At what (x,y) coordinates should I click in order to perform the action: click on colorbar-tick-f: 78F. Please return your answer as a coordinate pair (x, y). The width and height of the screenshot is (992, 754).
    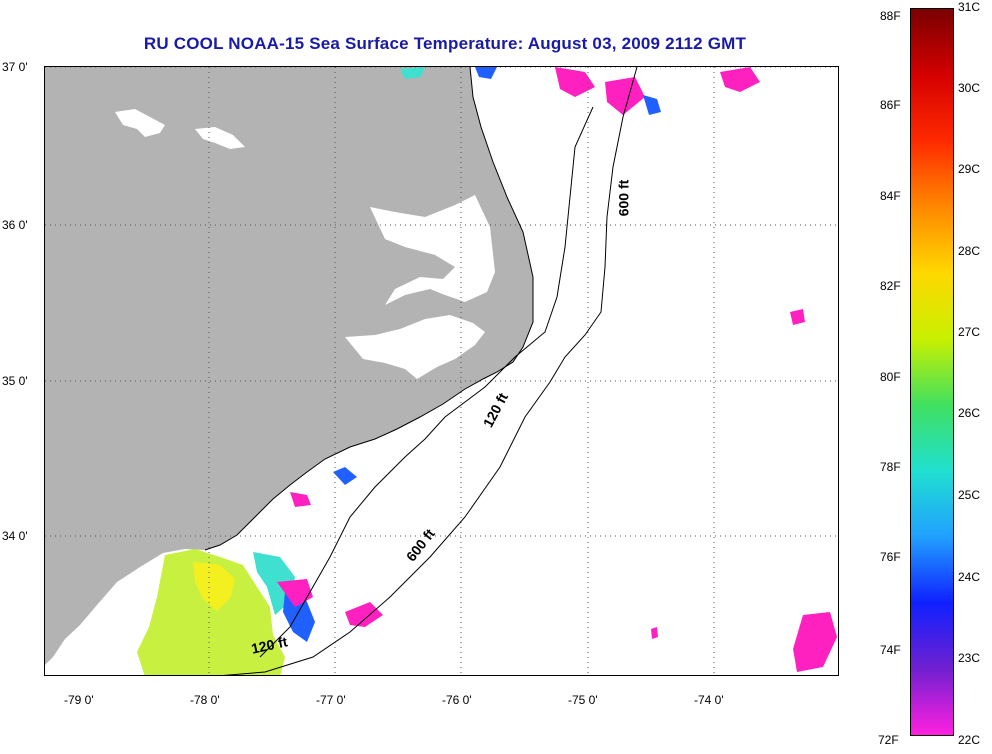
    Looking at the image, I should click on (890, 467).